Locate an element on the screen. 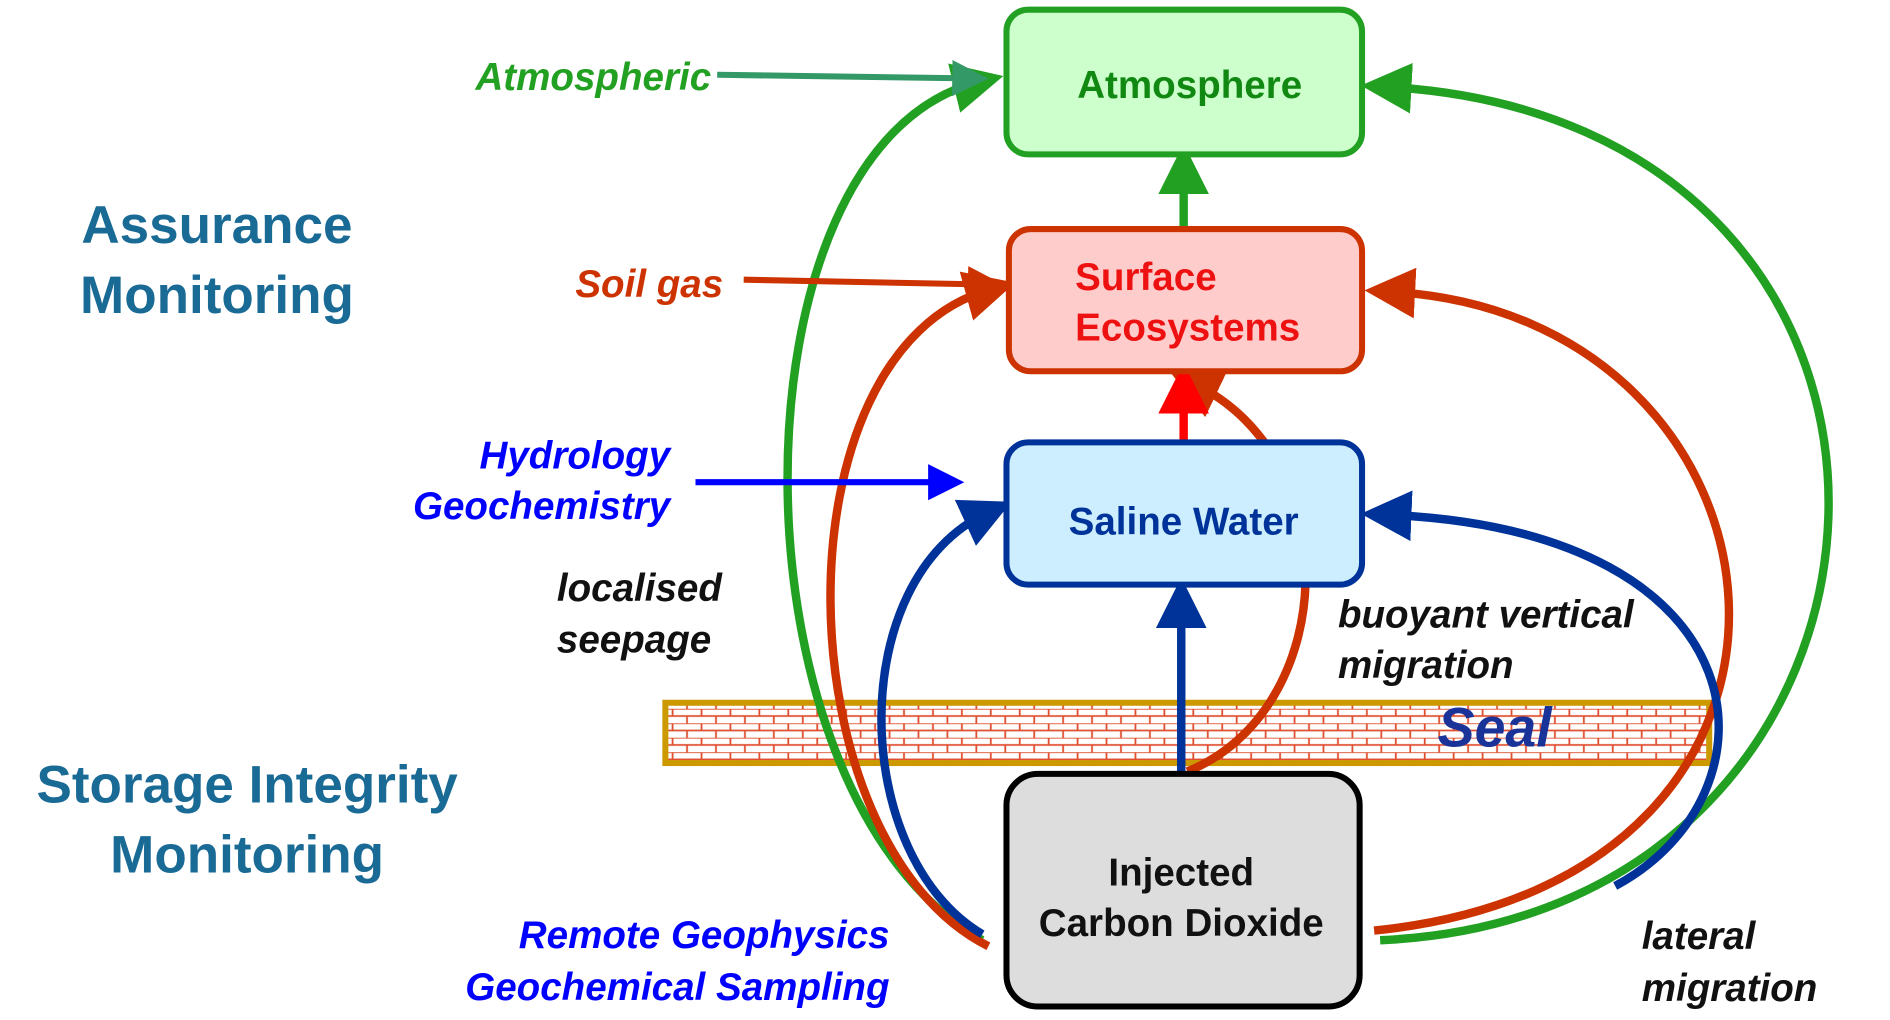  node-label: Atmosphere is located at coordinates (1189, 85).